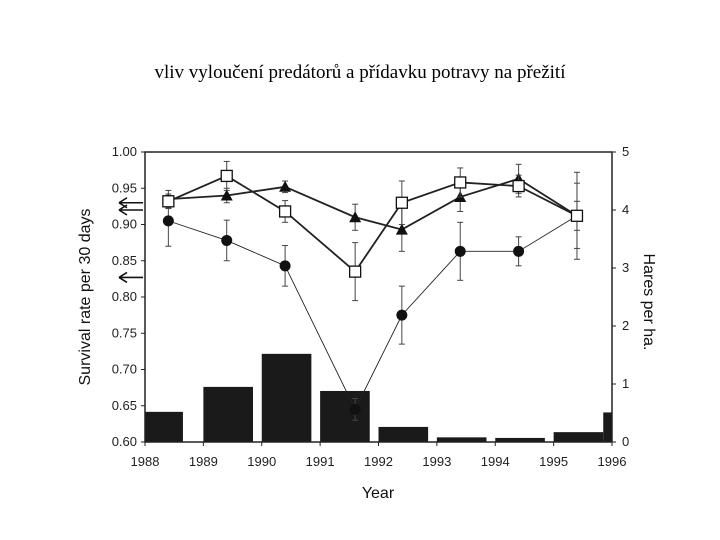 The width and height of the screenshot is (720, 540). I want to click on y-tick-label: 0.90, so click(124, 224).